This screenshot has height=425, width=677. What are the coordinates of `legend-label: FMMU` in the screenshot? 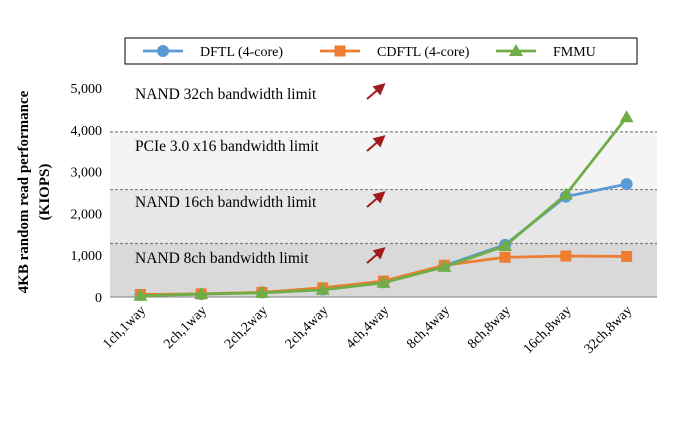 It's located at (574, 52).